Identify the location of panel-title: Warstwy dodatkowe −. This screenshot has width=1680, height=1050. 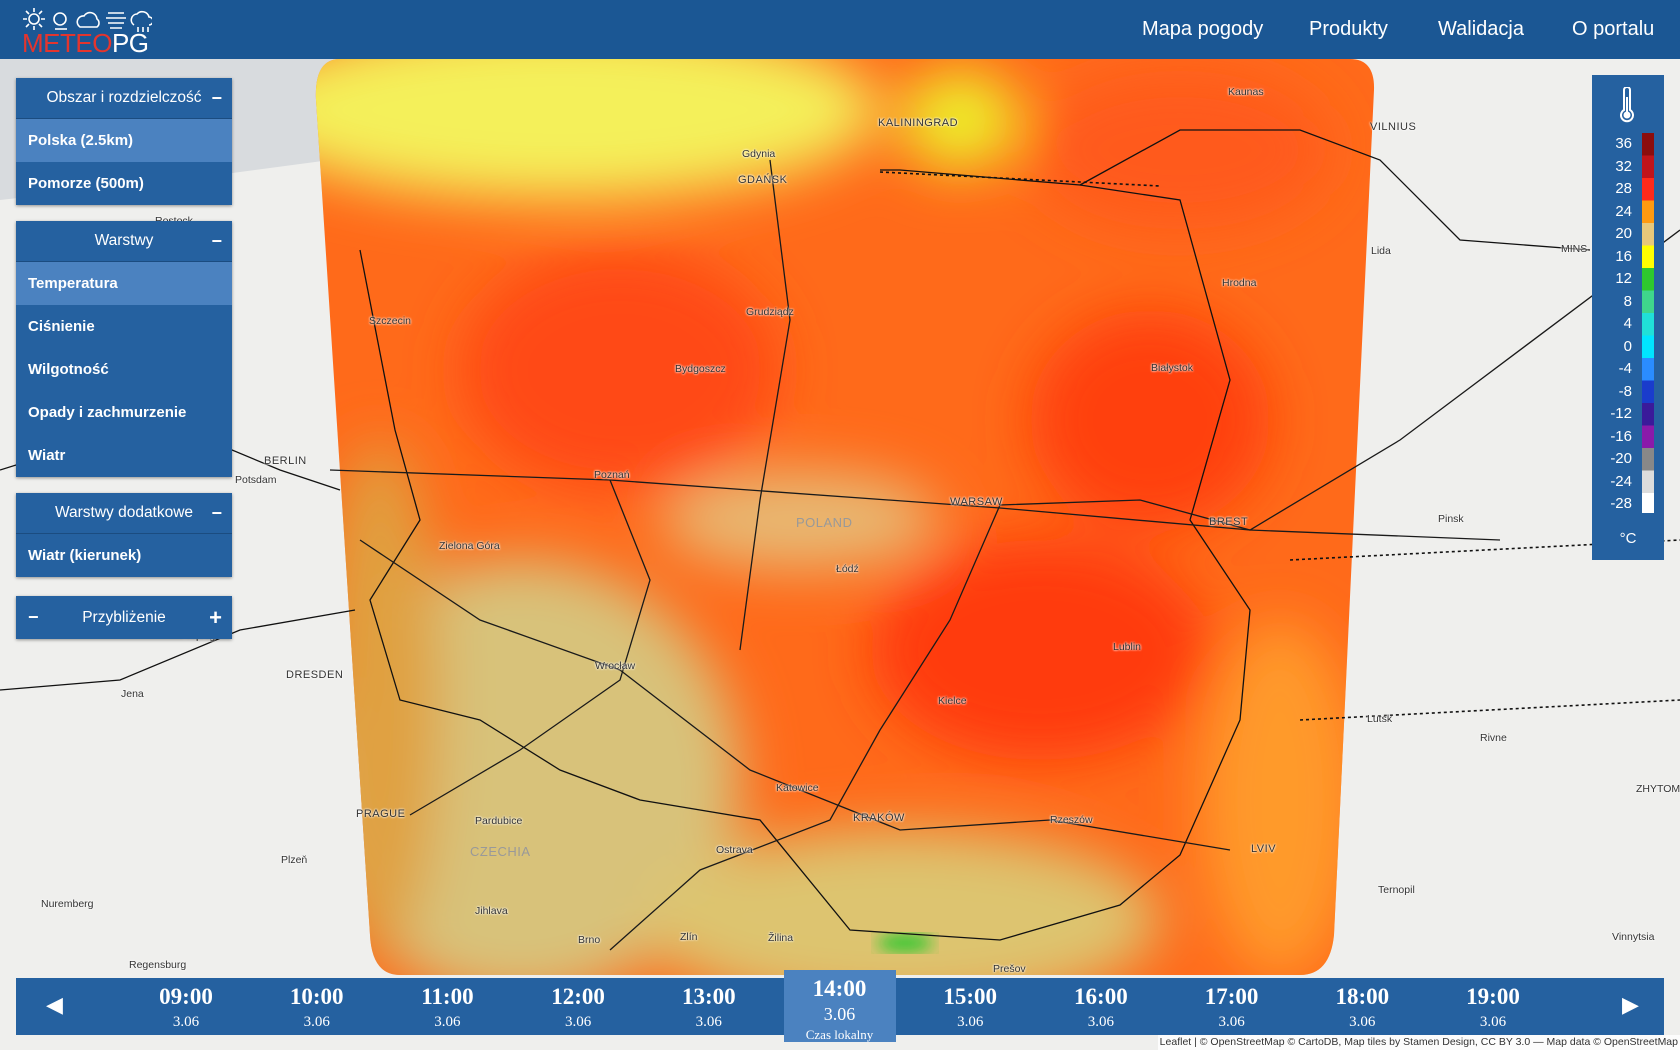
(124, 513).